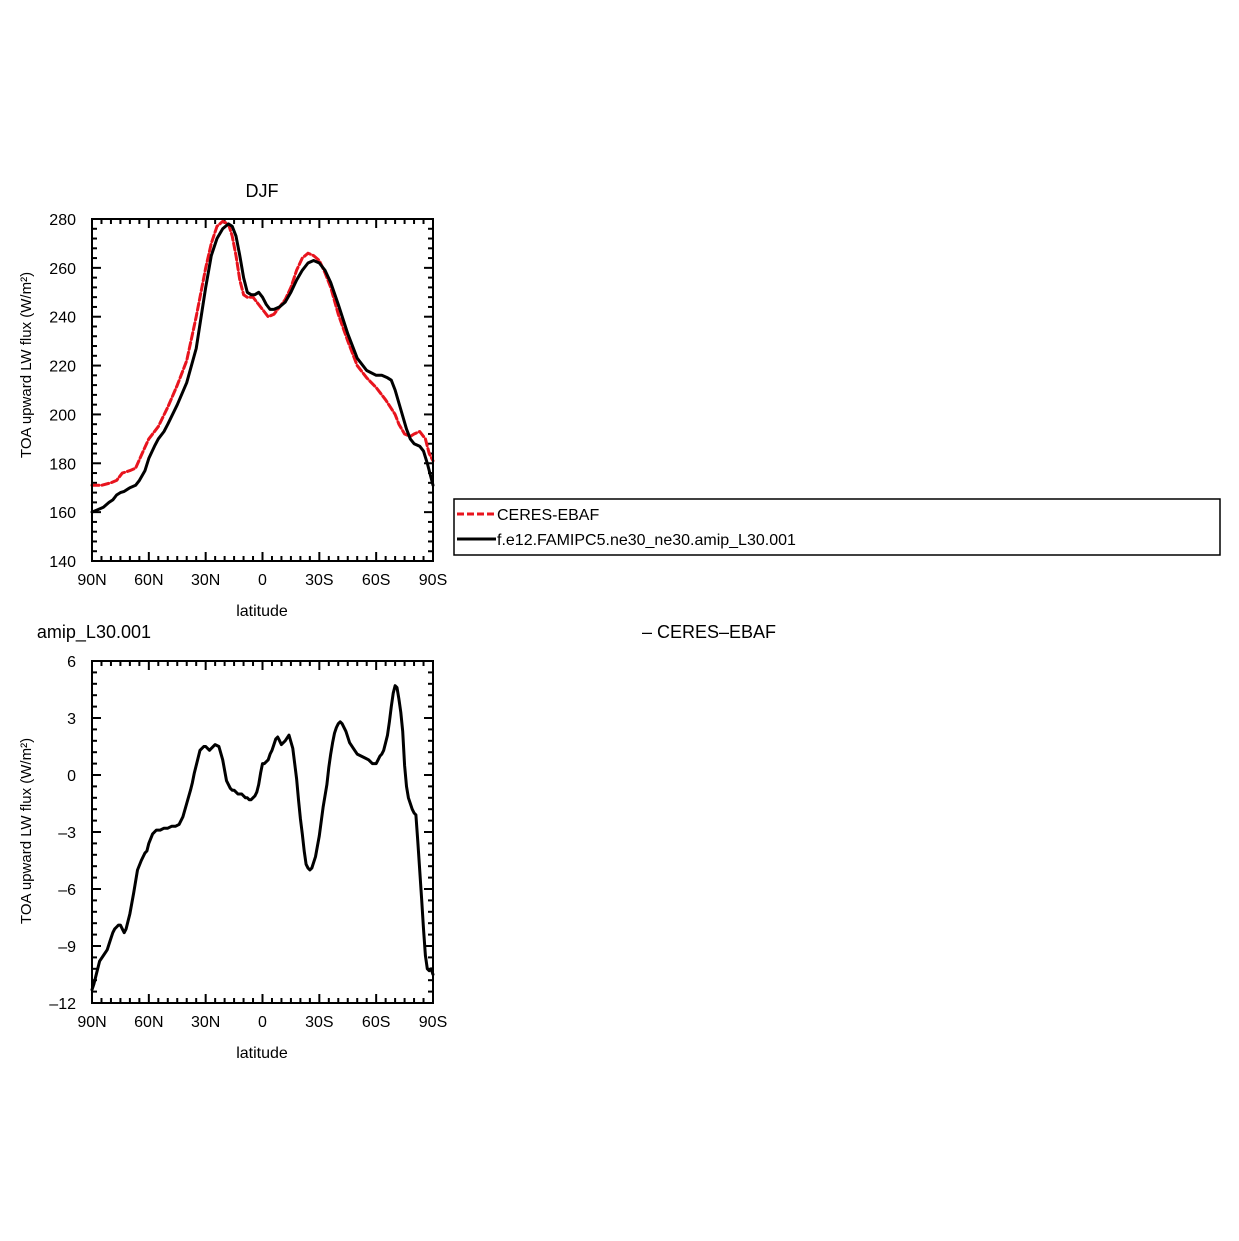  Describe the element at coordinates (709, 632) in the screenshot. I see `bottom-panel-title-right: – CERES–EBAF` at that location.